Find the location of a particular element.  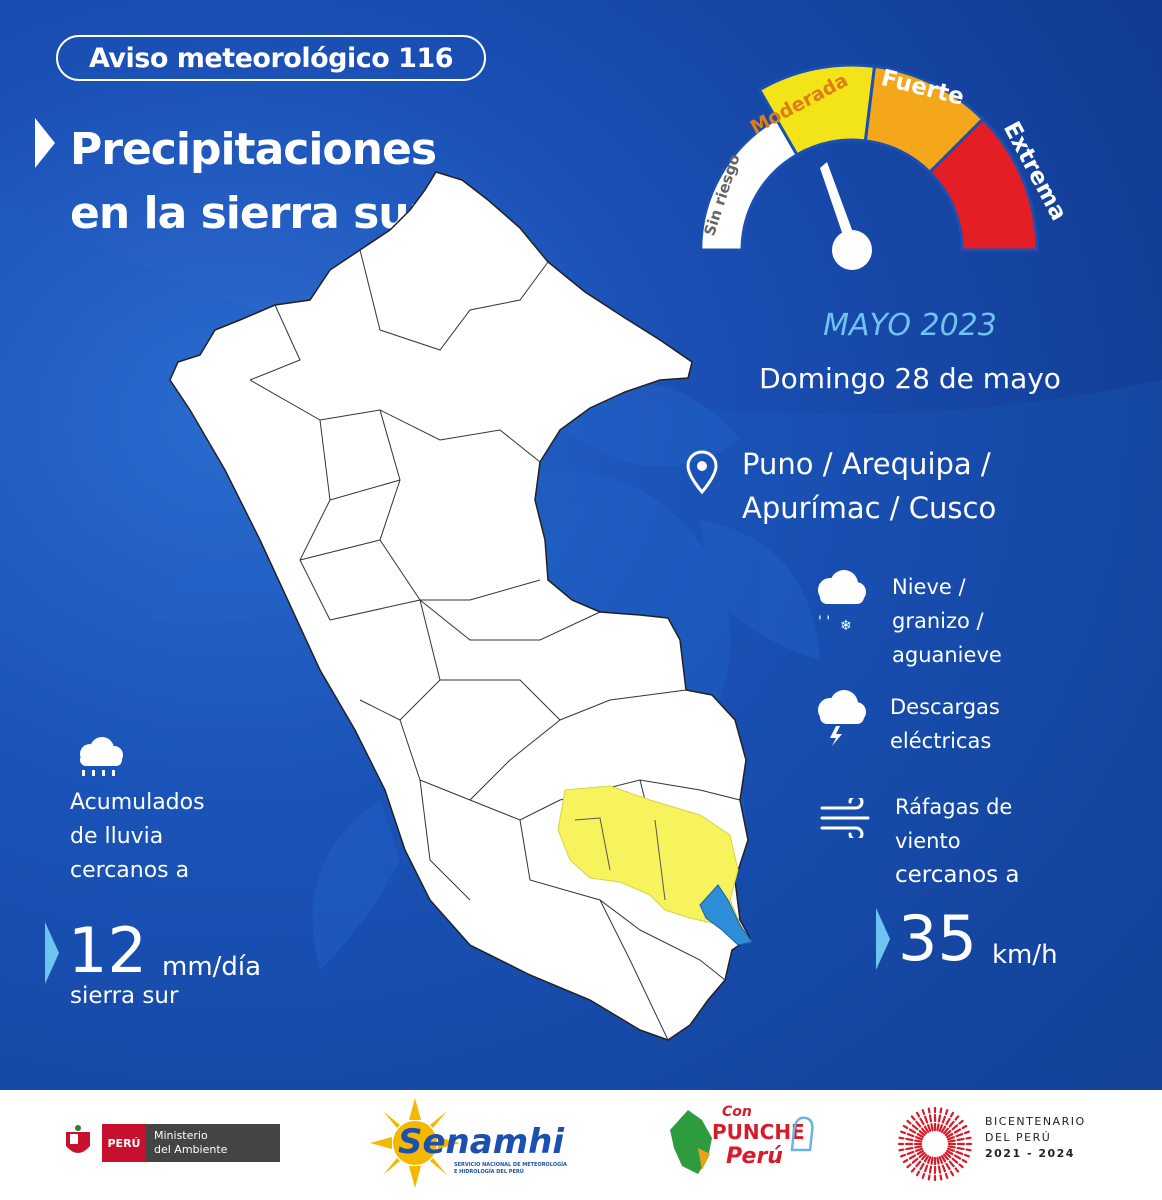

wind-value: 35 is located at coordinates (937, 938).